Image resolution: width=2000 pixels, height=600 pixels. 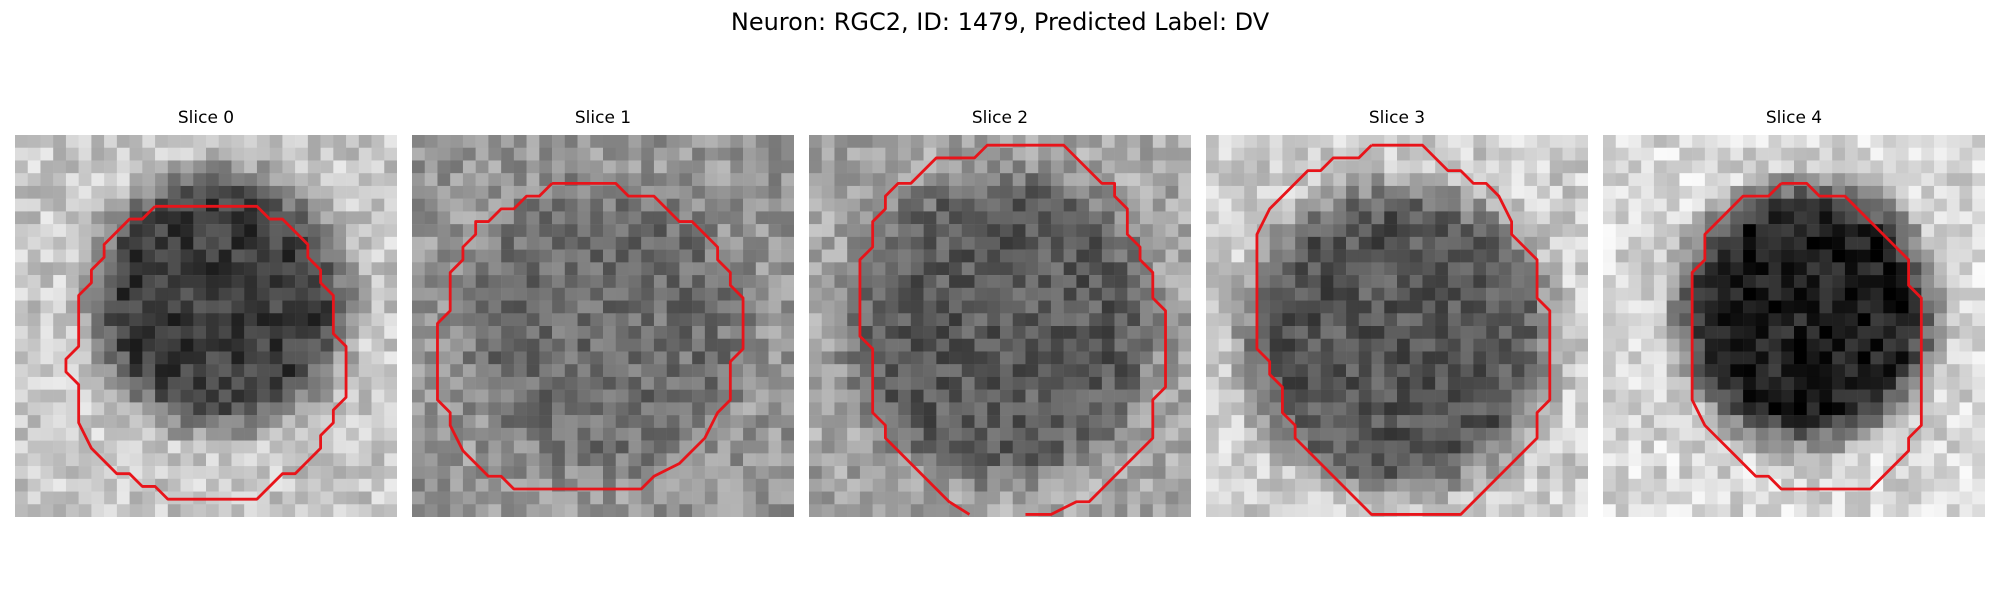 I want to click on slice-4-panel, so click(x=1794, y=326).